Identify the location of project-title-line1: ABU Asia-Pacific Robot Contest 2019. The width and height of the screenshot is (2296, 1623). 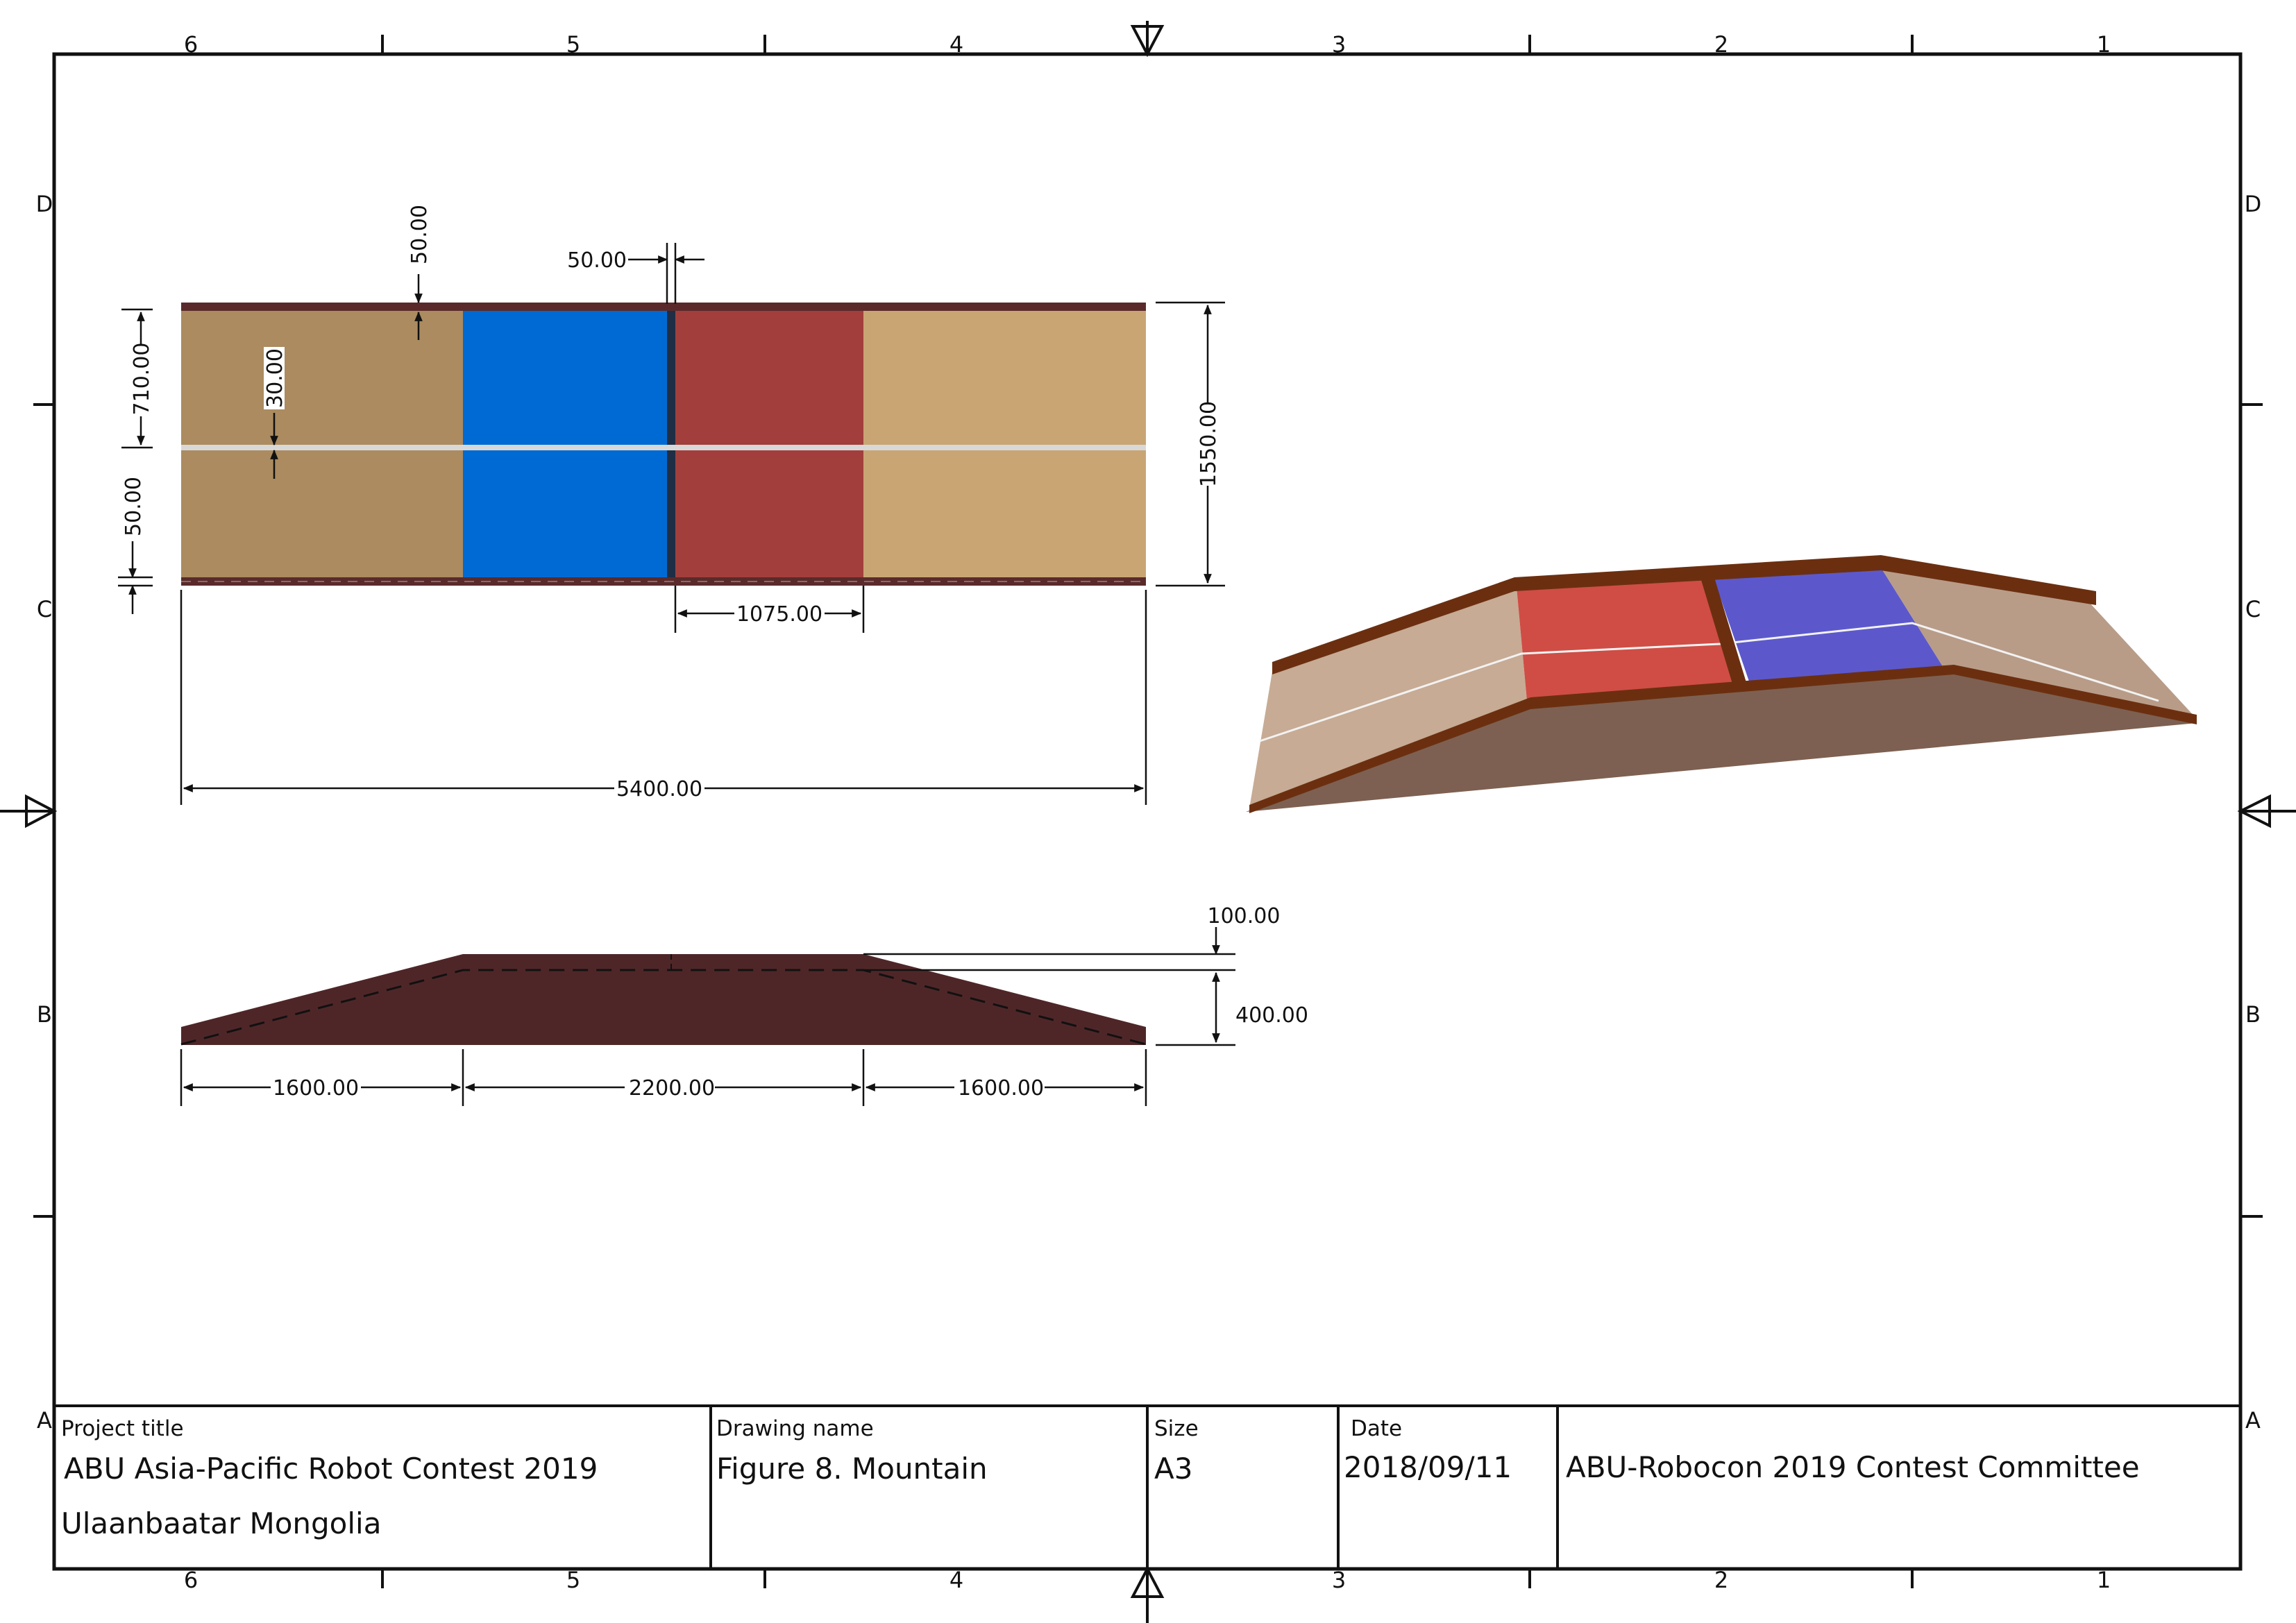
(331, 1469).